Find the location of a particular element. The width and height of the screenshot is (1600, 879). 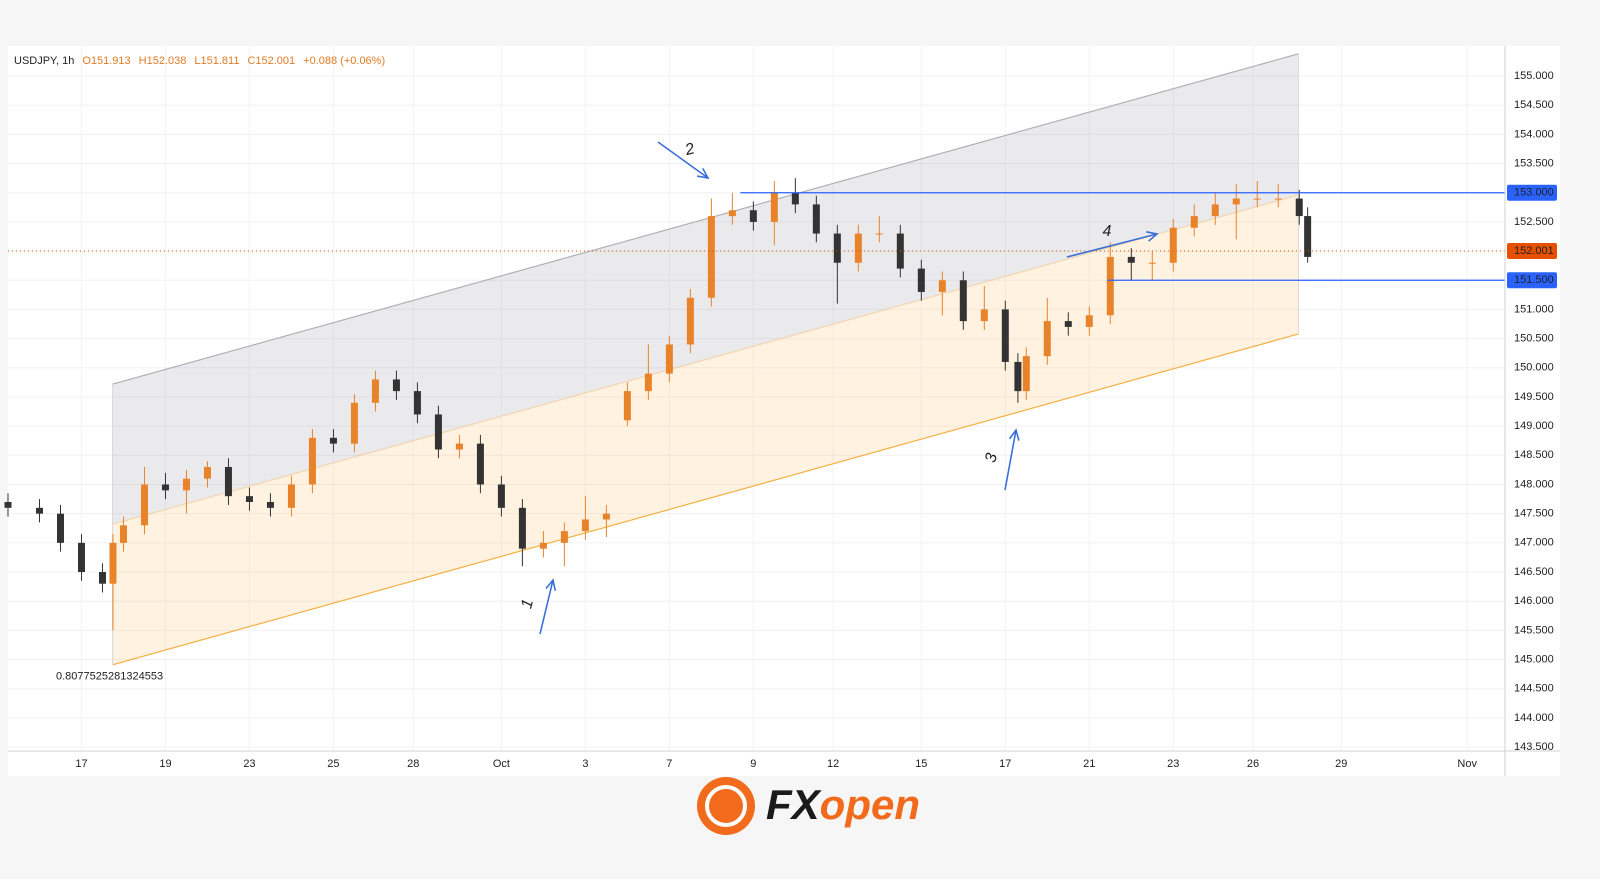

x-tick-label: Nov is located at coordinates (1467, 764).